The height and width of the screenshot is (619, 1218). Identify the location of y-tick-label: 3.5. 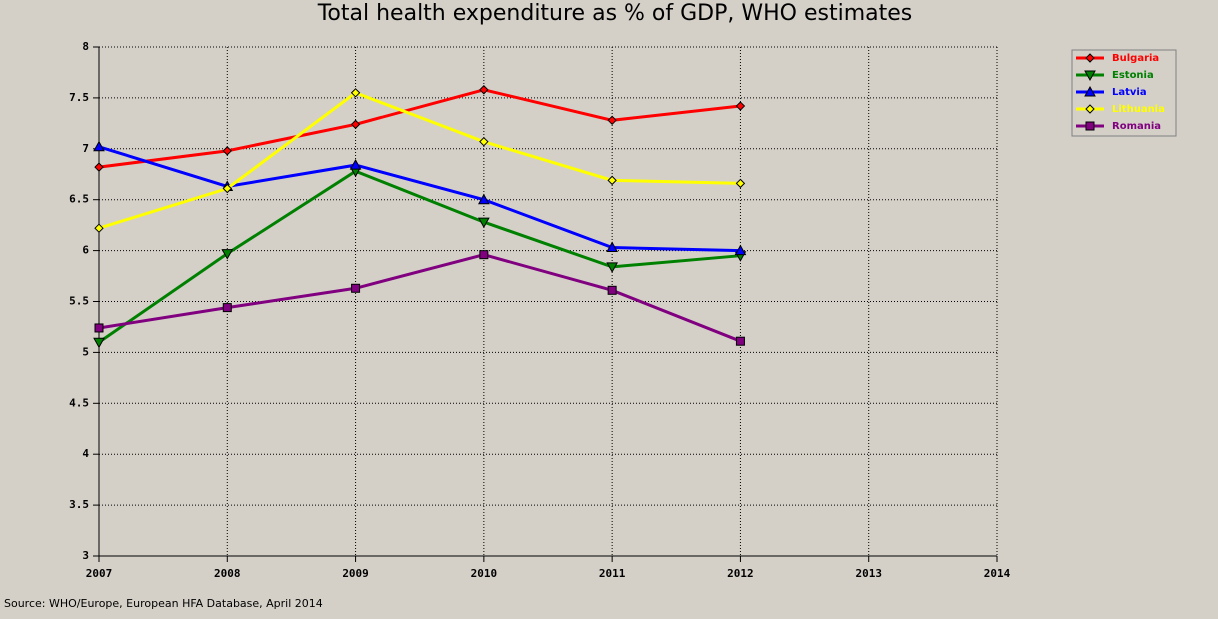
(79, 504).